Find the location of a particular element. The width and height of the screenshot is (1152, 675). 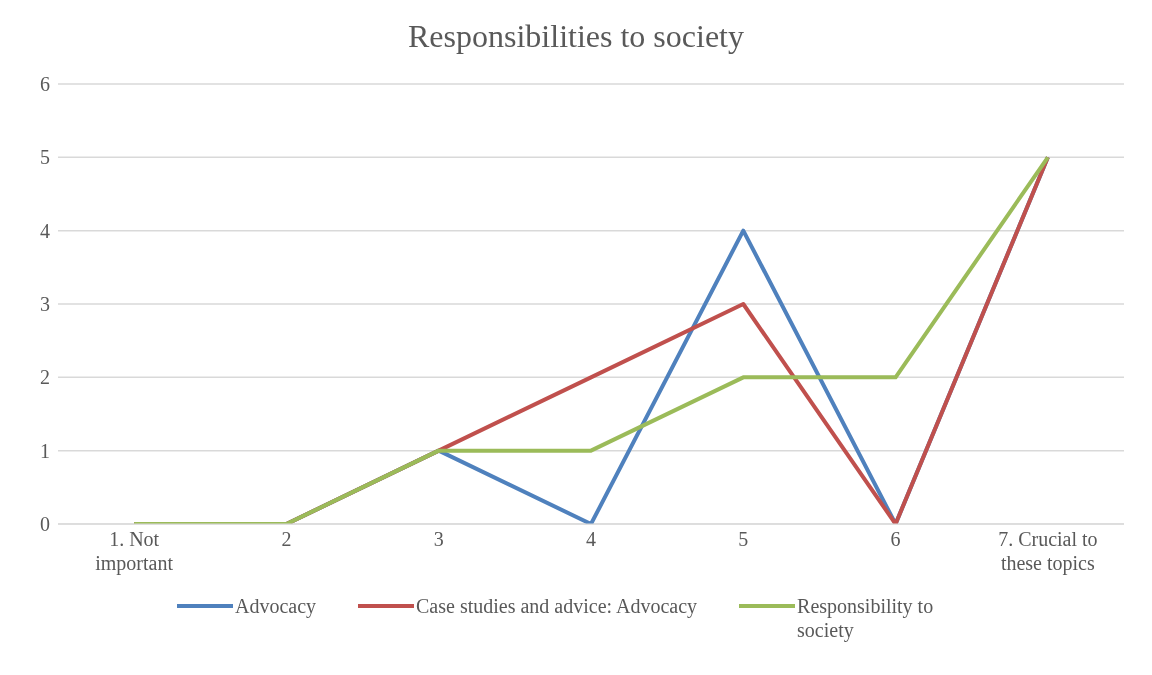

x-tick-label: 4 is located at coordinates (591, 539).